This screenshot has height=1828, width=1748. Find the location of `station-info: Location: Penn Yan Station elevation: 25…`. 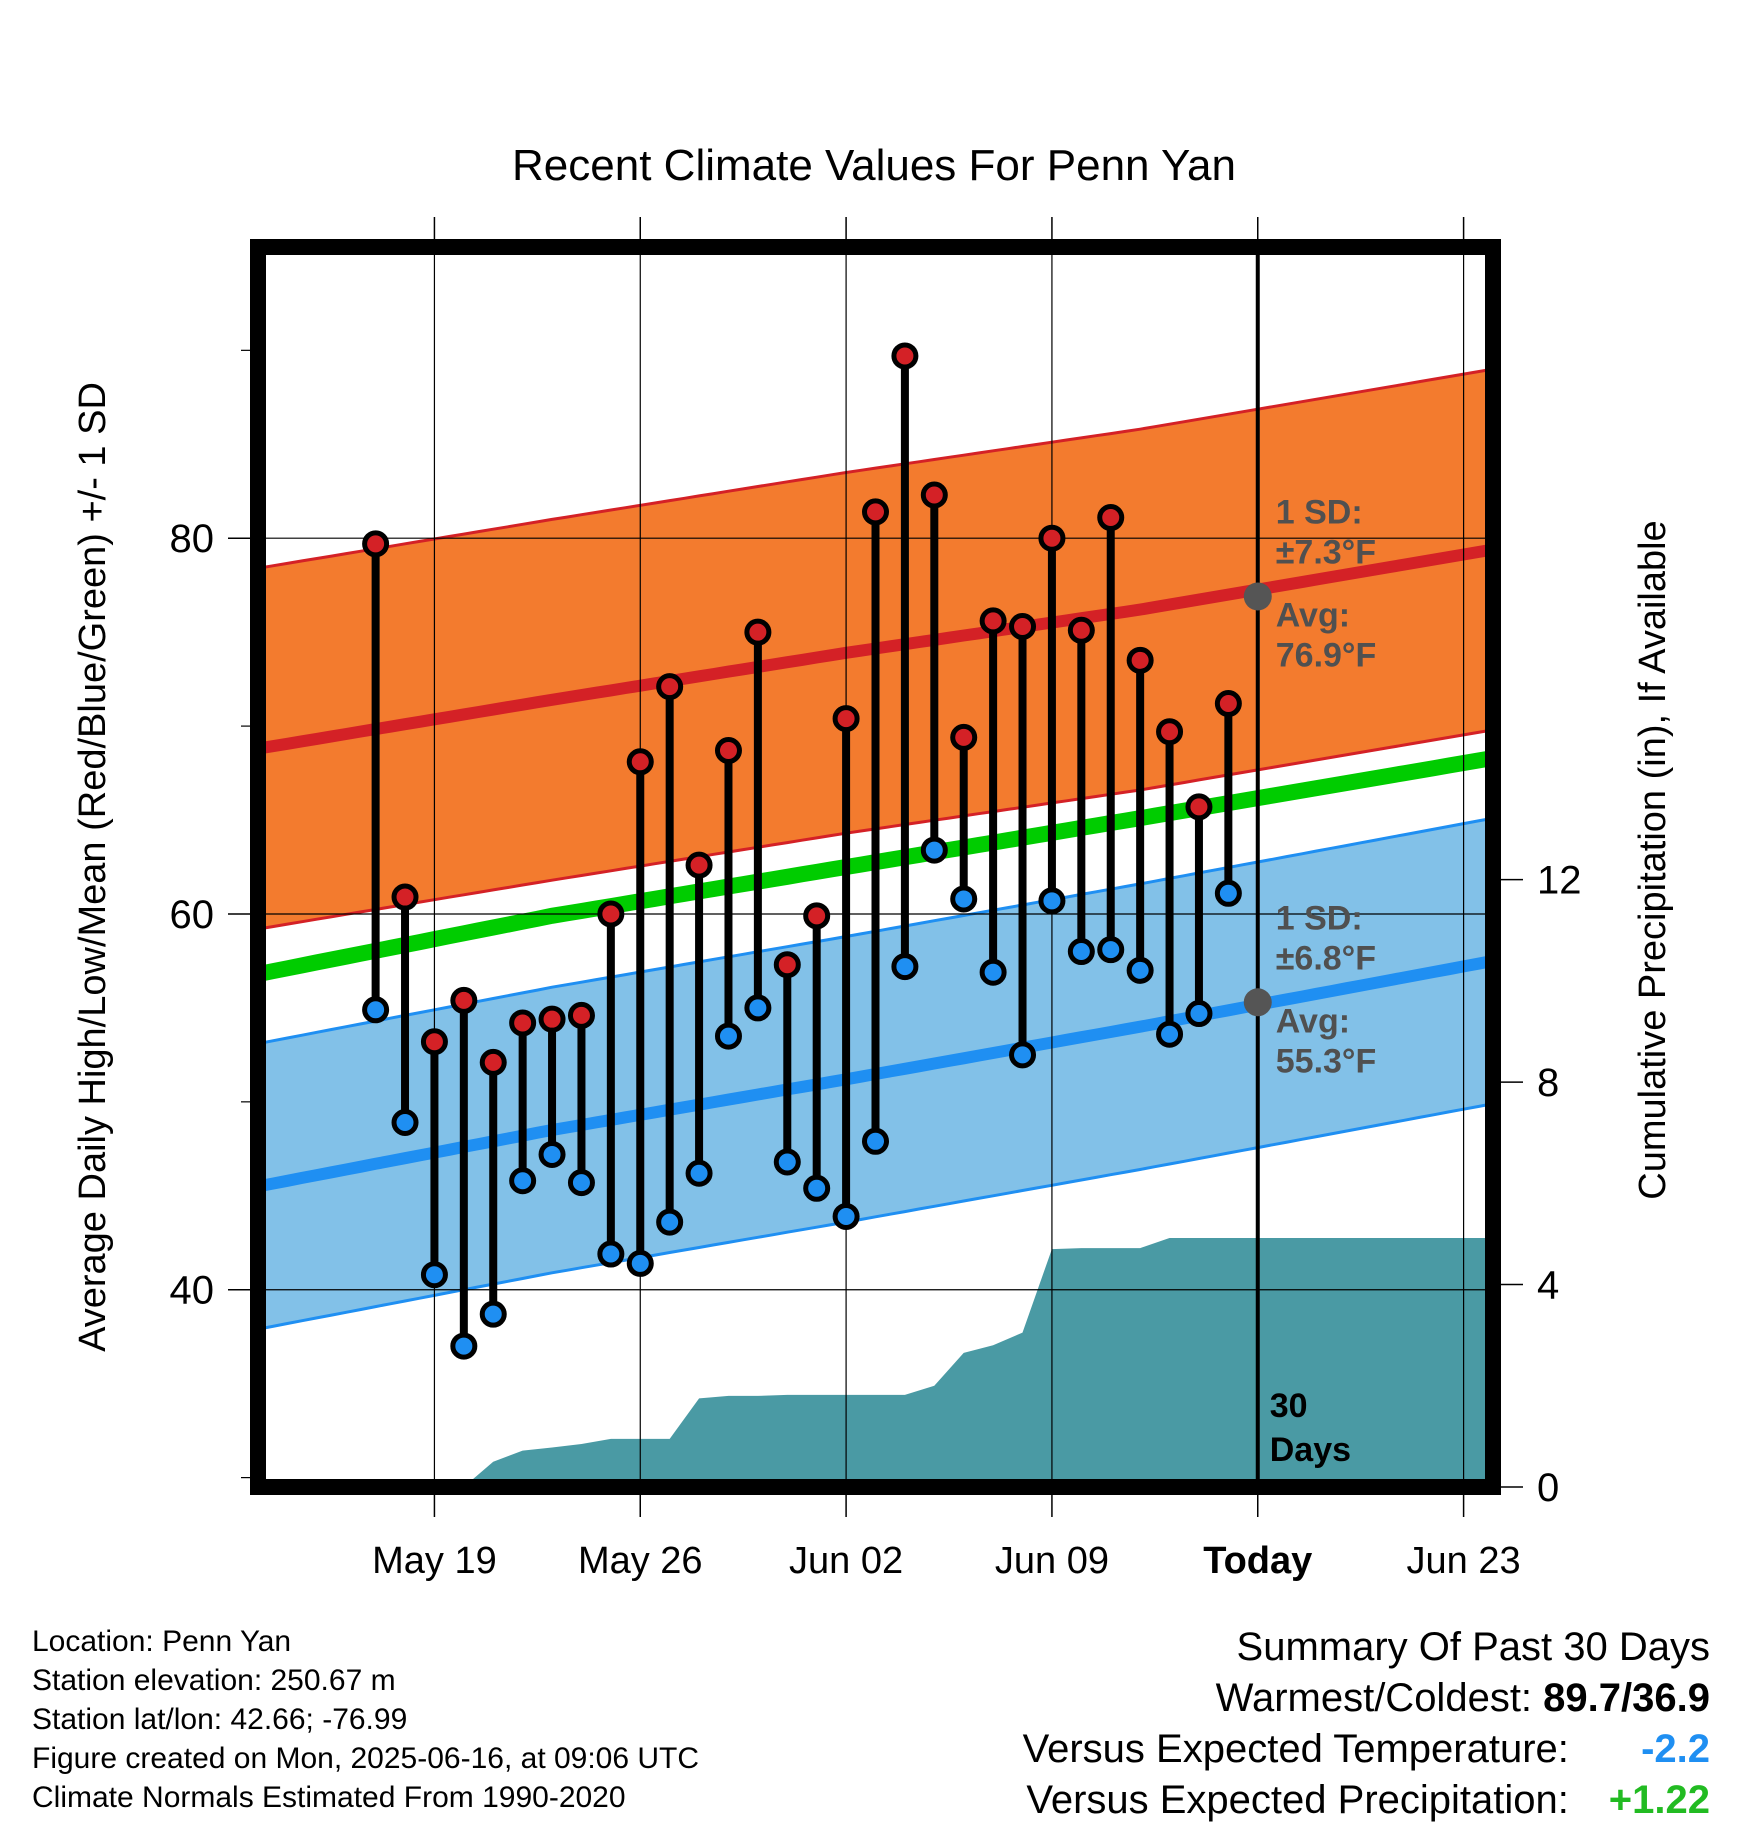

station-info: Location: Penn Yan Station elevation: 25… is located at coordinates (365, 1719).